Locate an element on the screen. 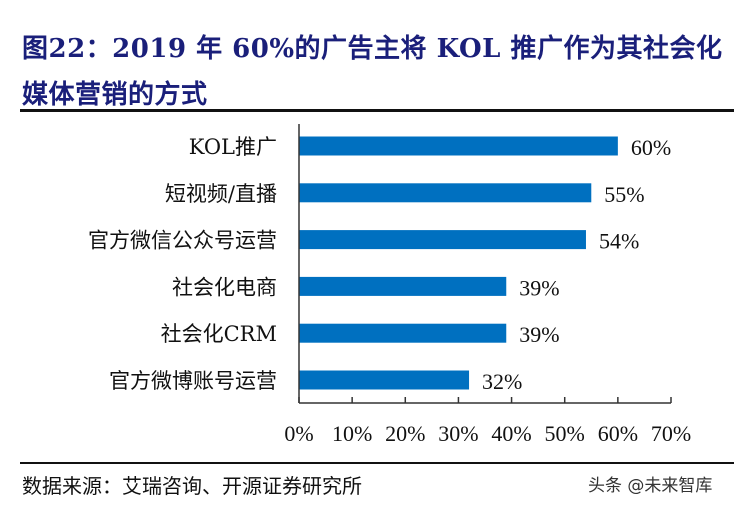  category-label: KOL推广 is located at coordinates (233, 147).